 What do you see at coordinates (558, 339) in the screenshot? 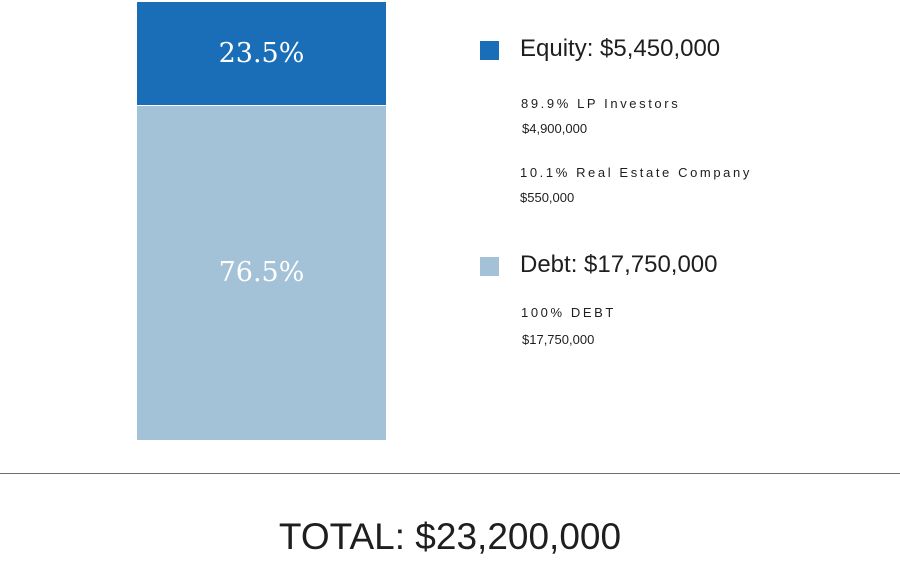
I see `debt-breakdown-amount: $17,750,000` at bounding box center [558, 339].